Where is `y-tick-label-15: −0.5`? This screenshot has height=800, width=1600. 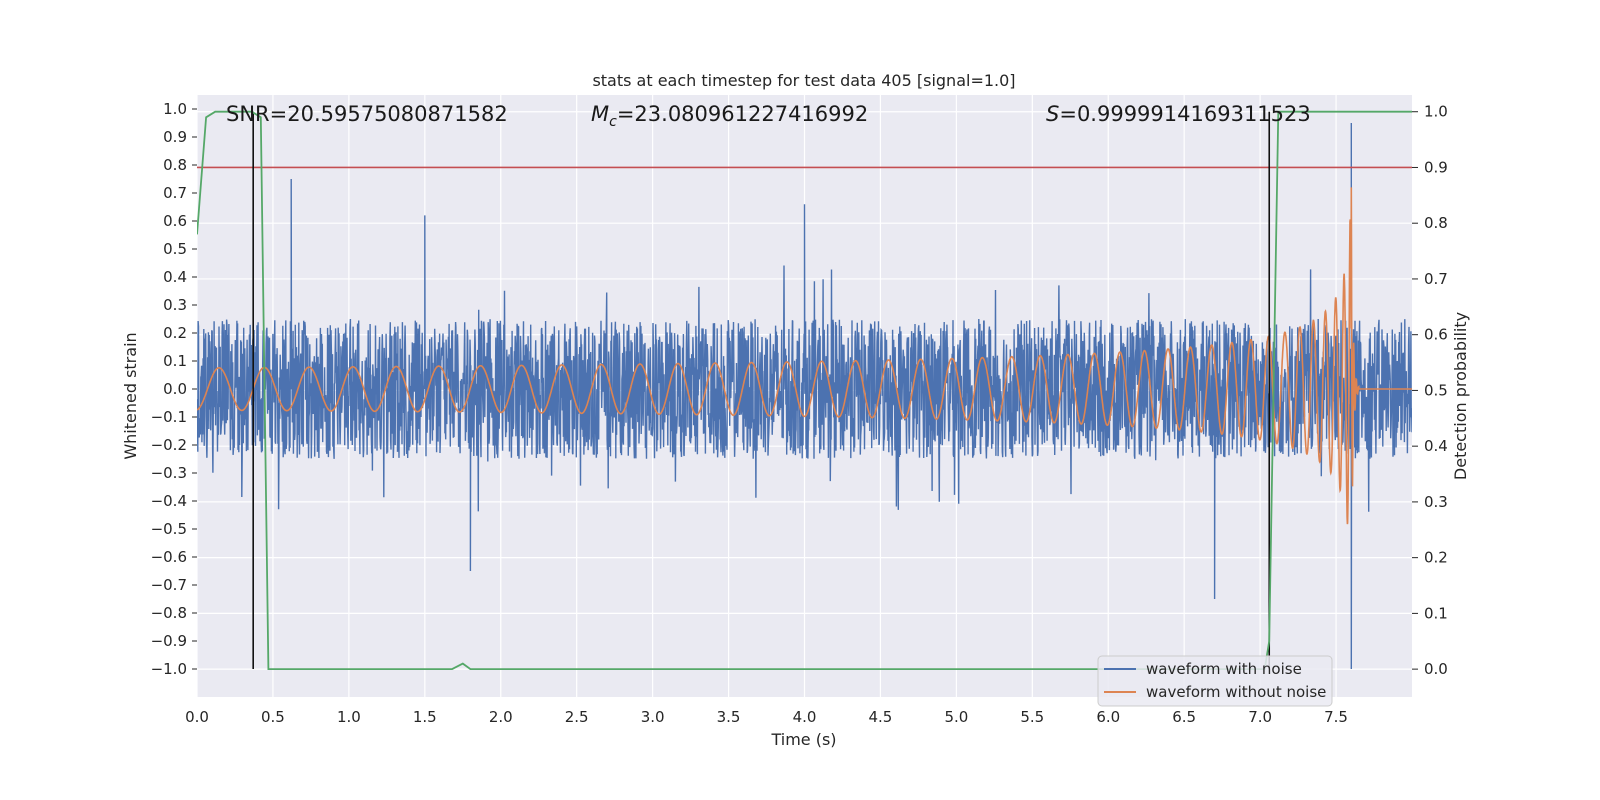 y-tick-label-15: −0.5 is located at coordinates (169, 529).